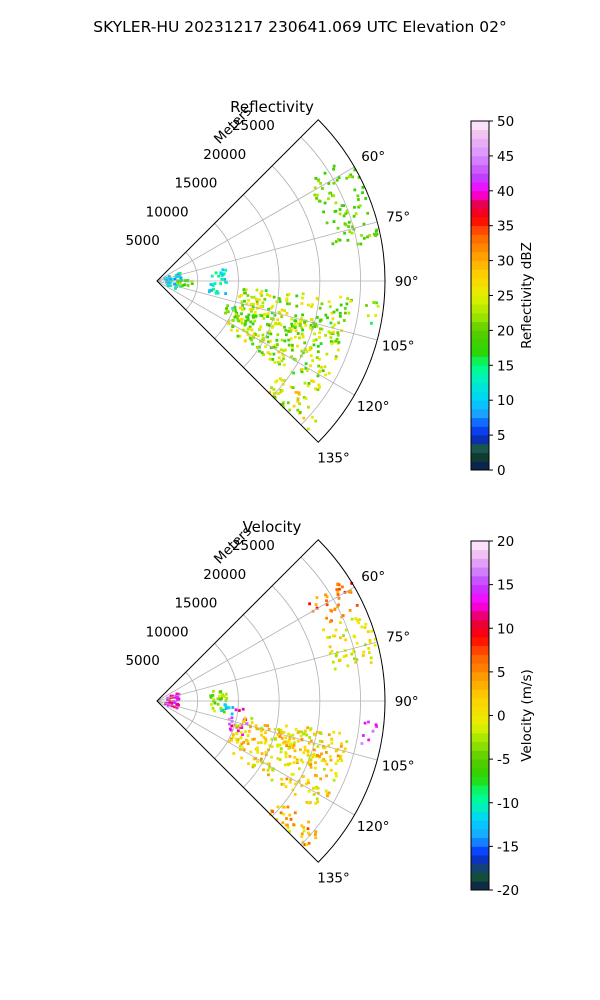 The width and height of the screenshot is (600, 1000). Describe the element at coordinates (267, 671) in the screenshot. I see `angular-gridline` at that location.